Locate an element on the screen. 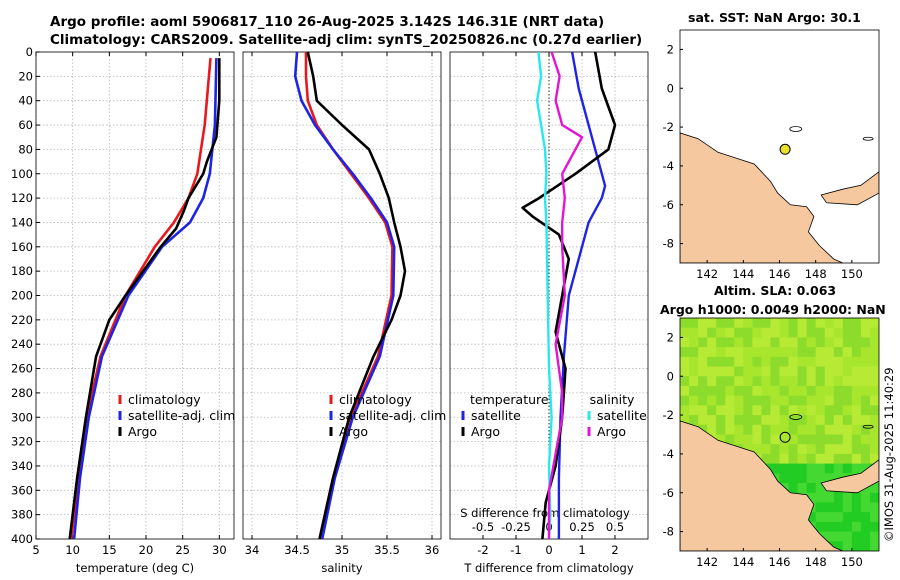  temp-satellite-clim-line is located at coordinates (145, 299).